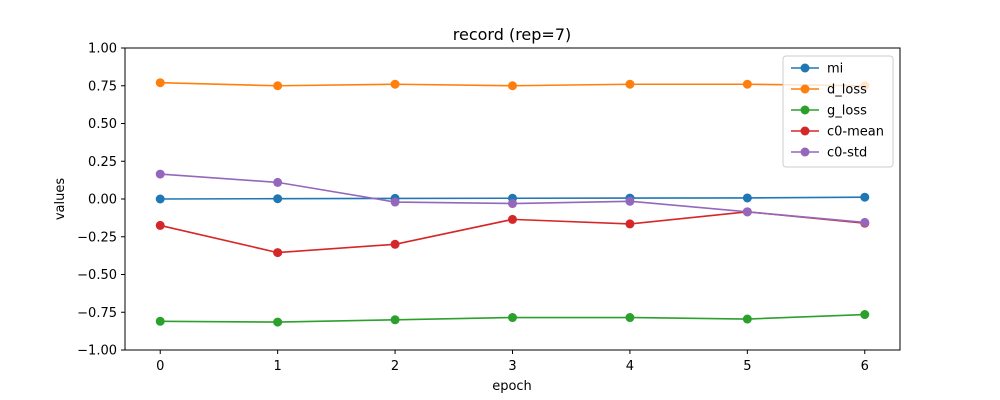  Describe the element at coordinates (847, 90) in the screenshot. I see `legend-label: d_loss` at that location.